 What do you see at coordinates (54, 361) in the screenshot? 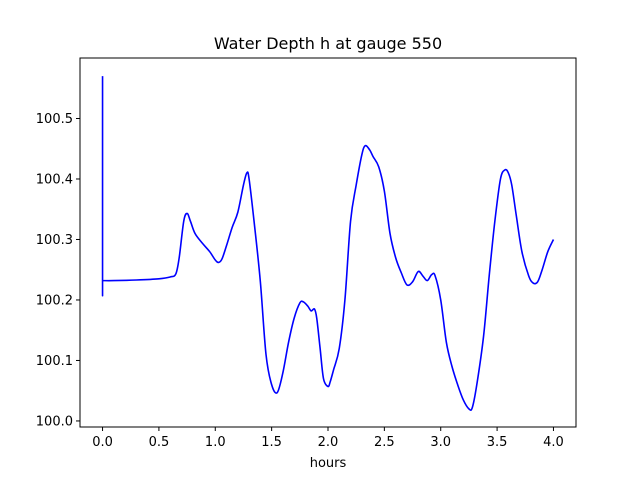
I see `y-tick-label: 100.1` at bounding box center [54, 361].